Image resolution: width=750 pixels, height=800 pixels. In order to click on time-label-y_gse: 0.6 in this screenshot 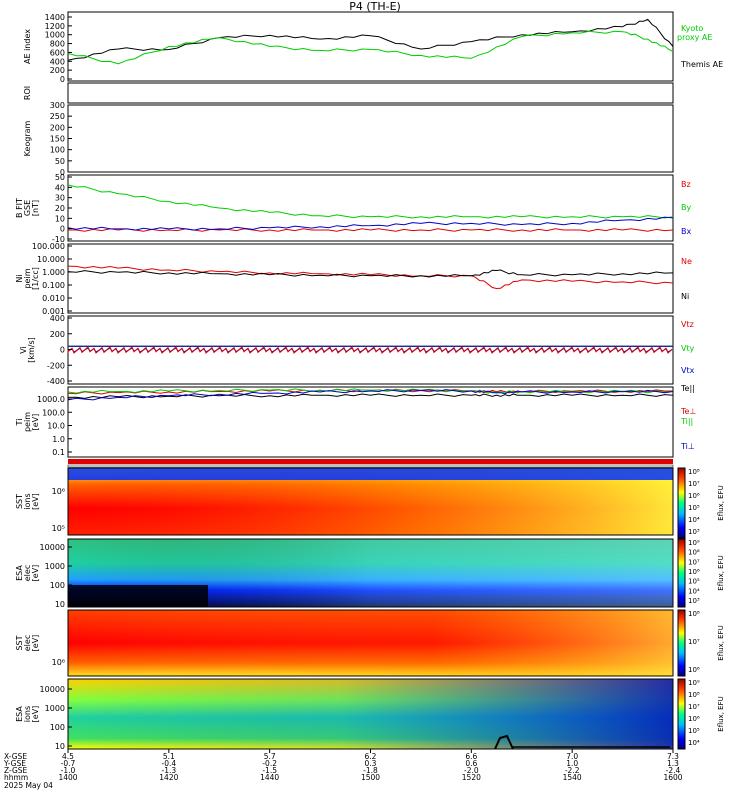, I will do `click(471, 763)`.